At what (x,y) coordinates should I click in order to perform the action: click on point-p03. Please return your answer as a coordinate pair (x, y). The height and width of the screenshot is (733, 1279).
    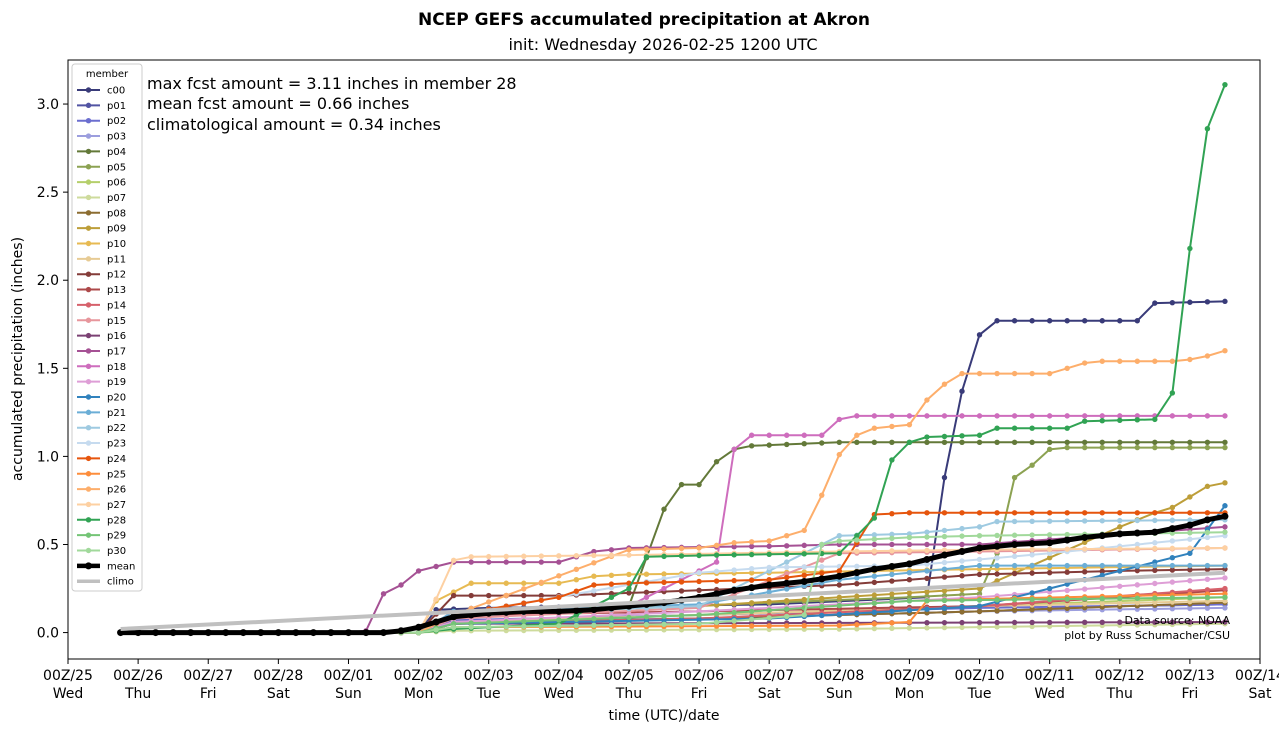
    Looking at the image, I should click on (1225, 608).